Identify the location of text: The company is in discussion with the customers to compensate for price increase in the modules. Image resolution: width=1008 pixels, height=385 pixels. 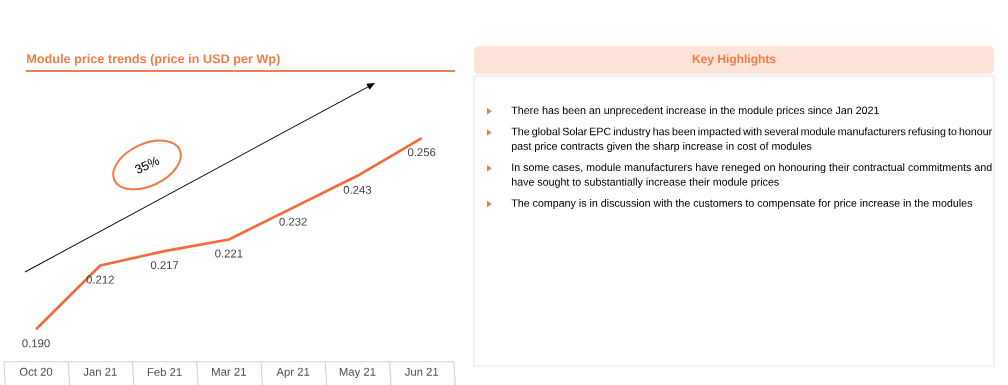
(742, 204).